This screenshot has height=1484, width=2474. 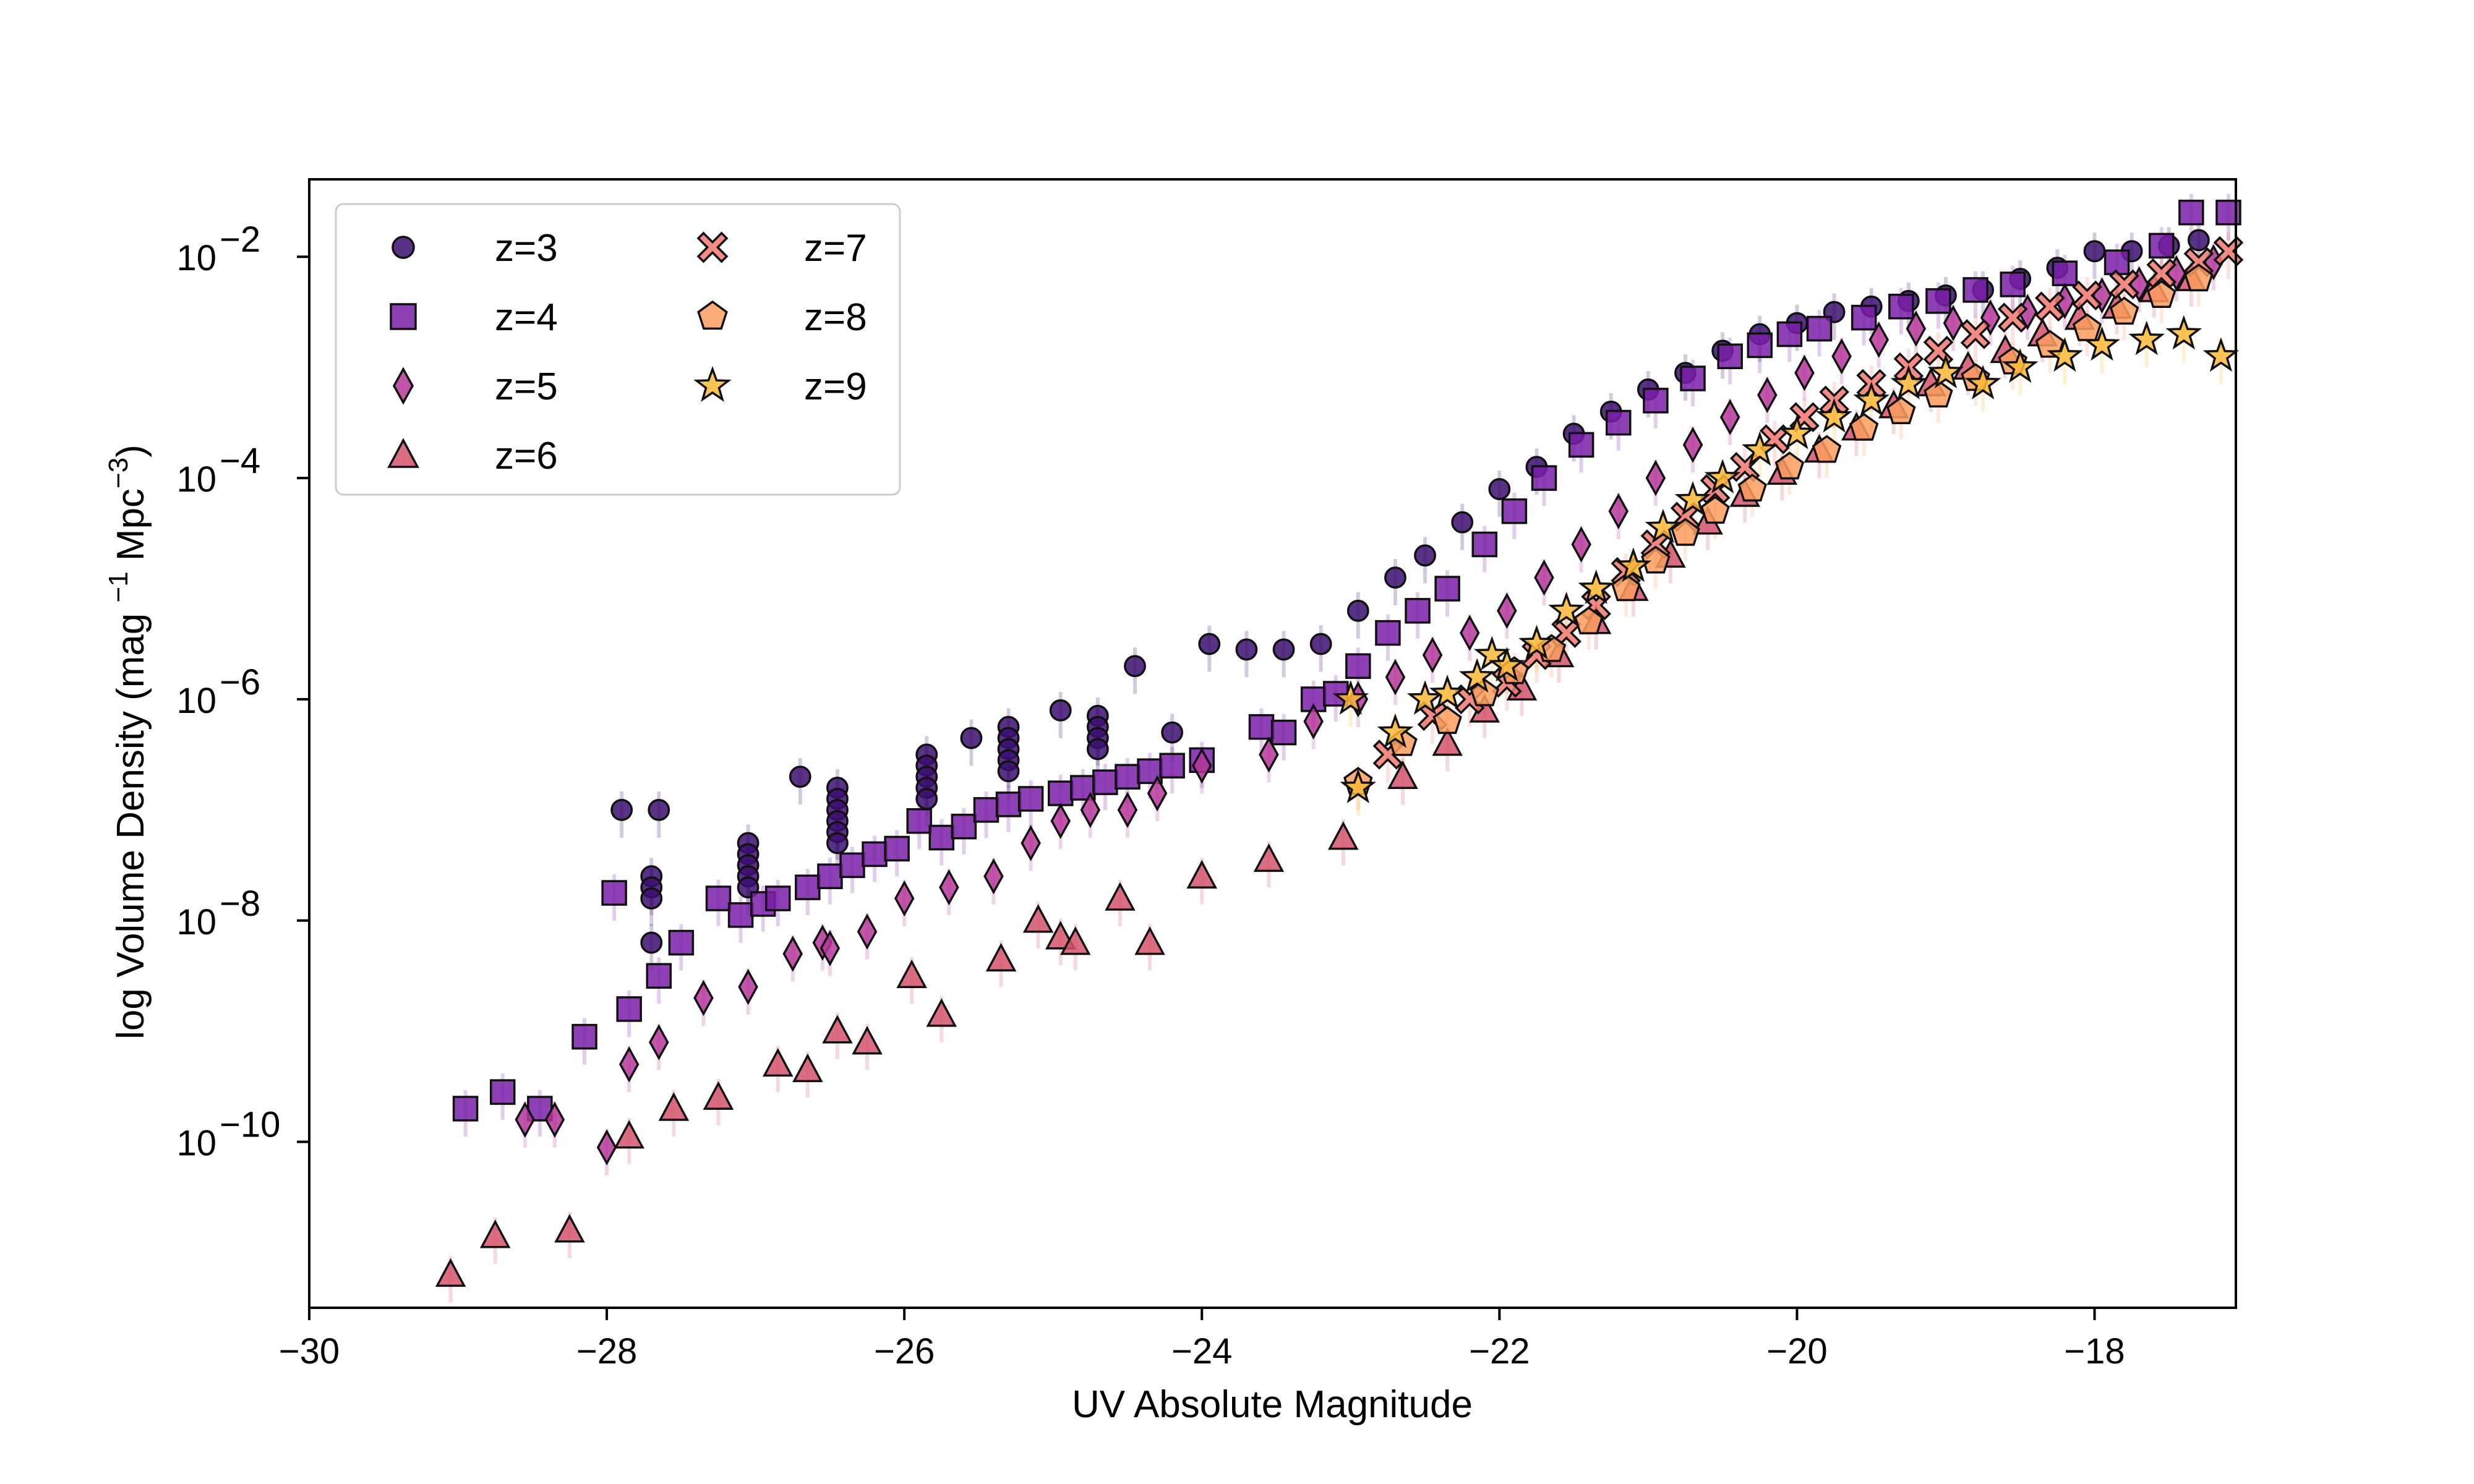 What do you see at coordinates (130, 529) in the screenshot?
I see `y-axis-label-unit: Mpc` at bounding box center [130, 529].